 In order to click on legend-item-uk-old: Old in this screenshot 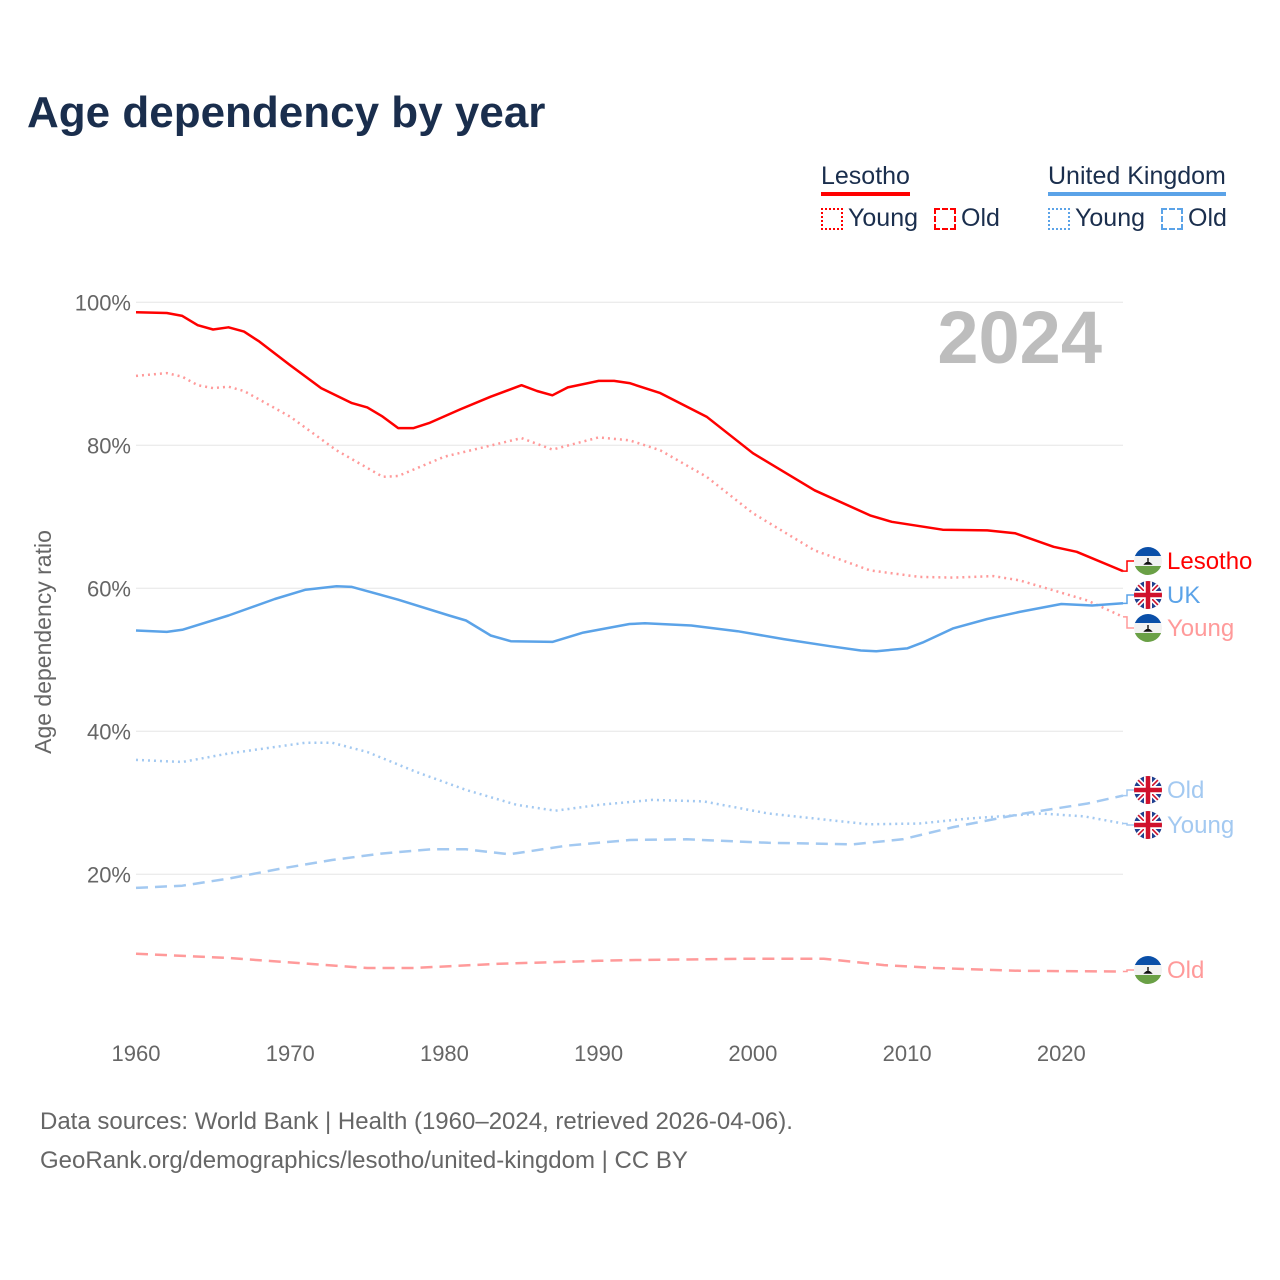, I will do `click(1194, 218)`.